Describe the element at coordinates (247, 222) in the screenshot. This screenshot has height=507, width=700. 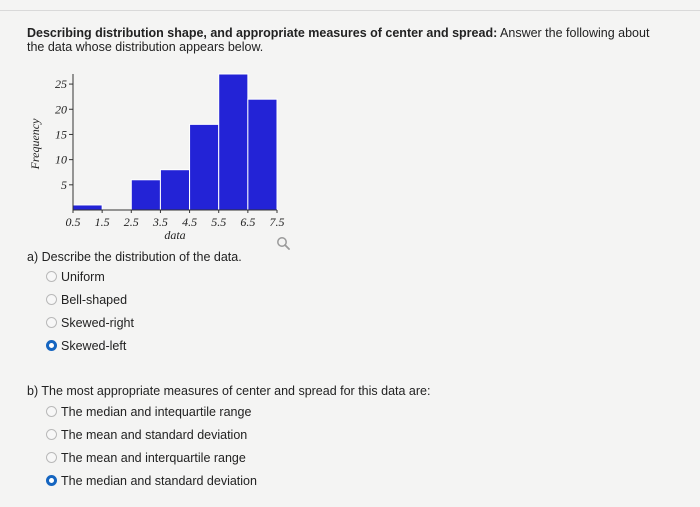
I see `x-tick-label: 6.5` at that location.